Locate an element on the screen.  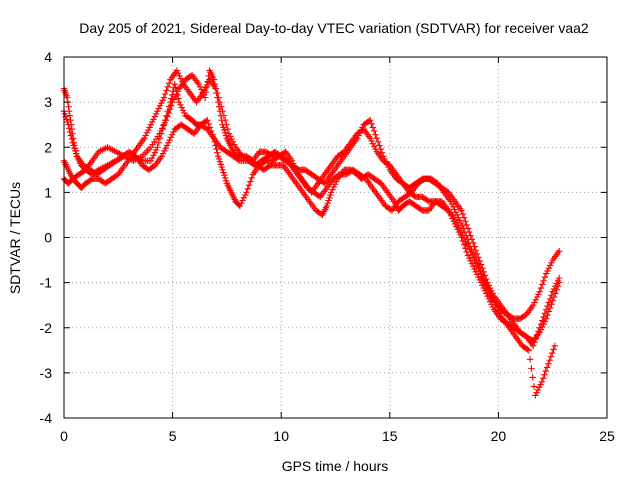
x-tick-label: 15 is located at coordinates (390, 436).